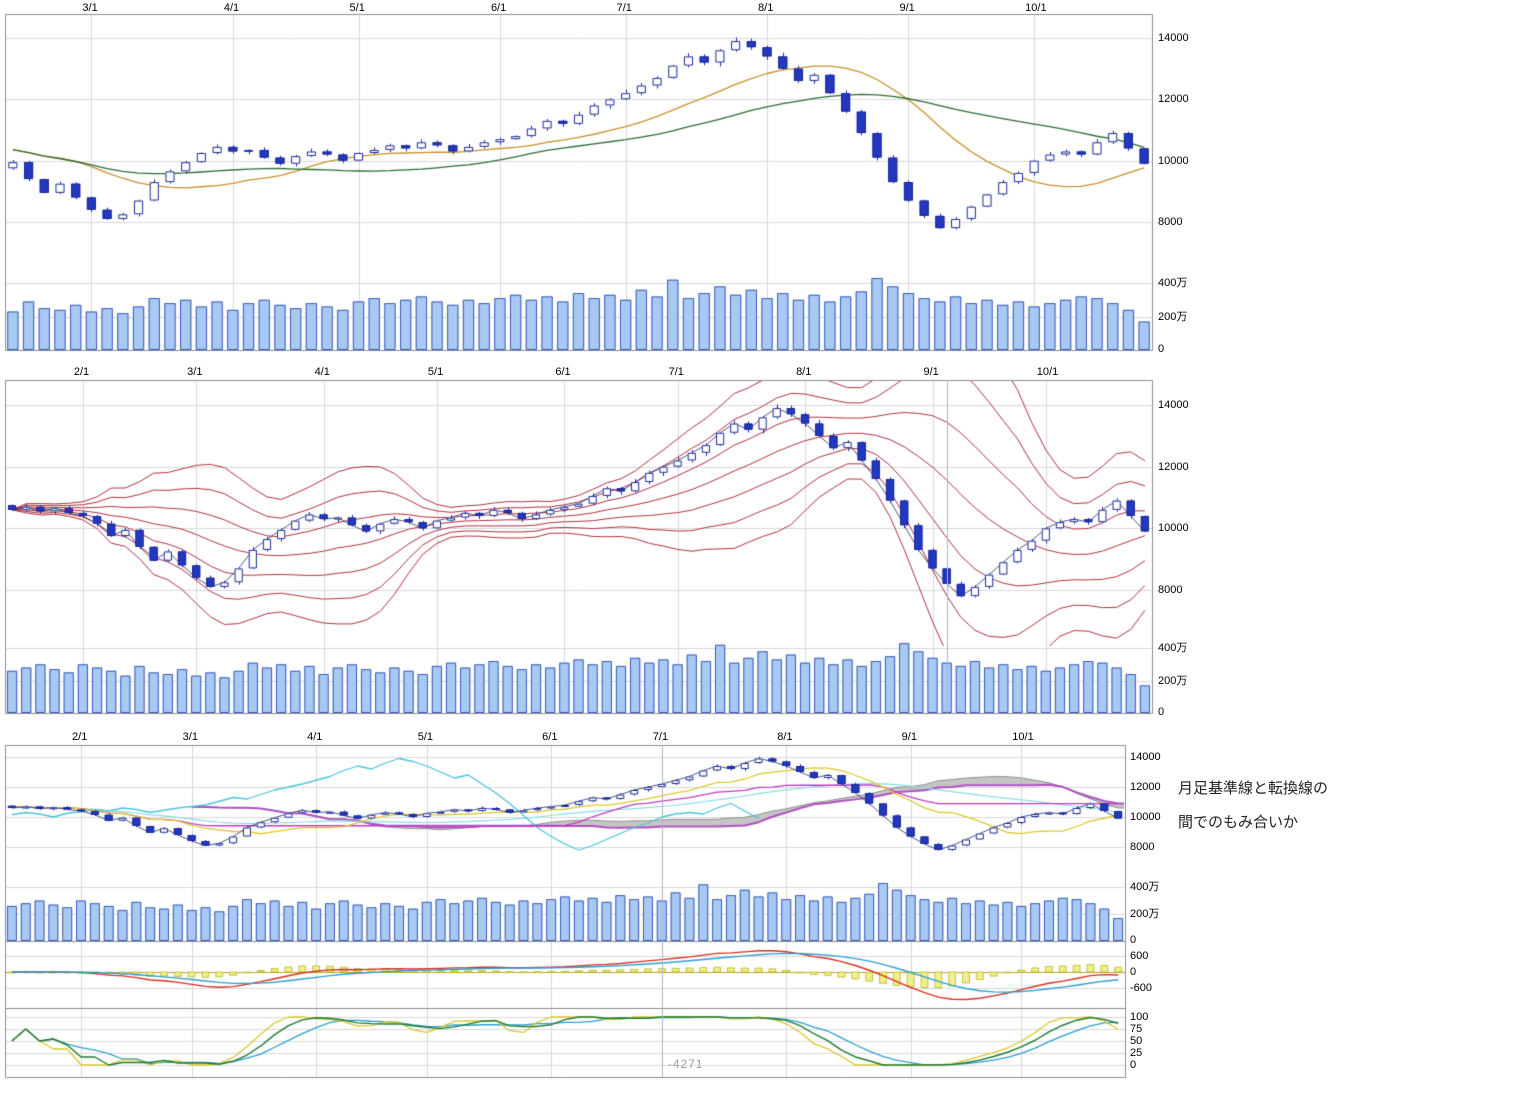 The image size is (1530, 1108). What do you see at coordinates (1136, 1029) in the screenshot?
I see `y-axis-stoch-label: 75` at bounding box center [1136, 1029].